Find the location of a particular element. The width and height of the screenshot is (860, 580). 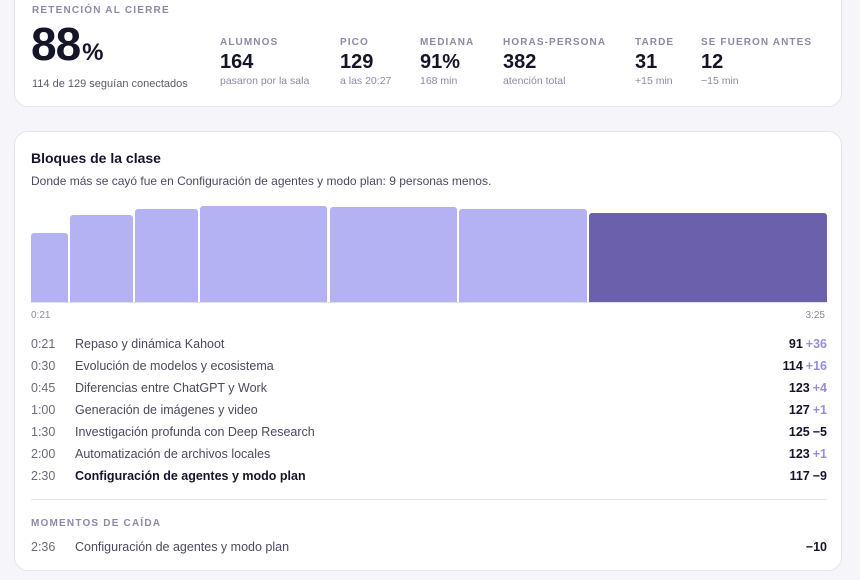

retention-label: RETENCIÓN AL CIERRE is located at coordinates (101, 10).